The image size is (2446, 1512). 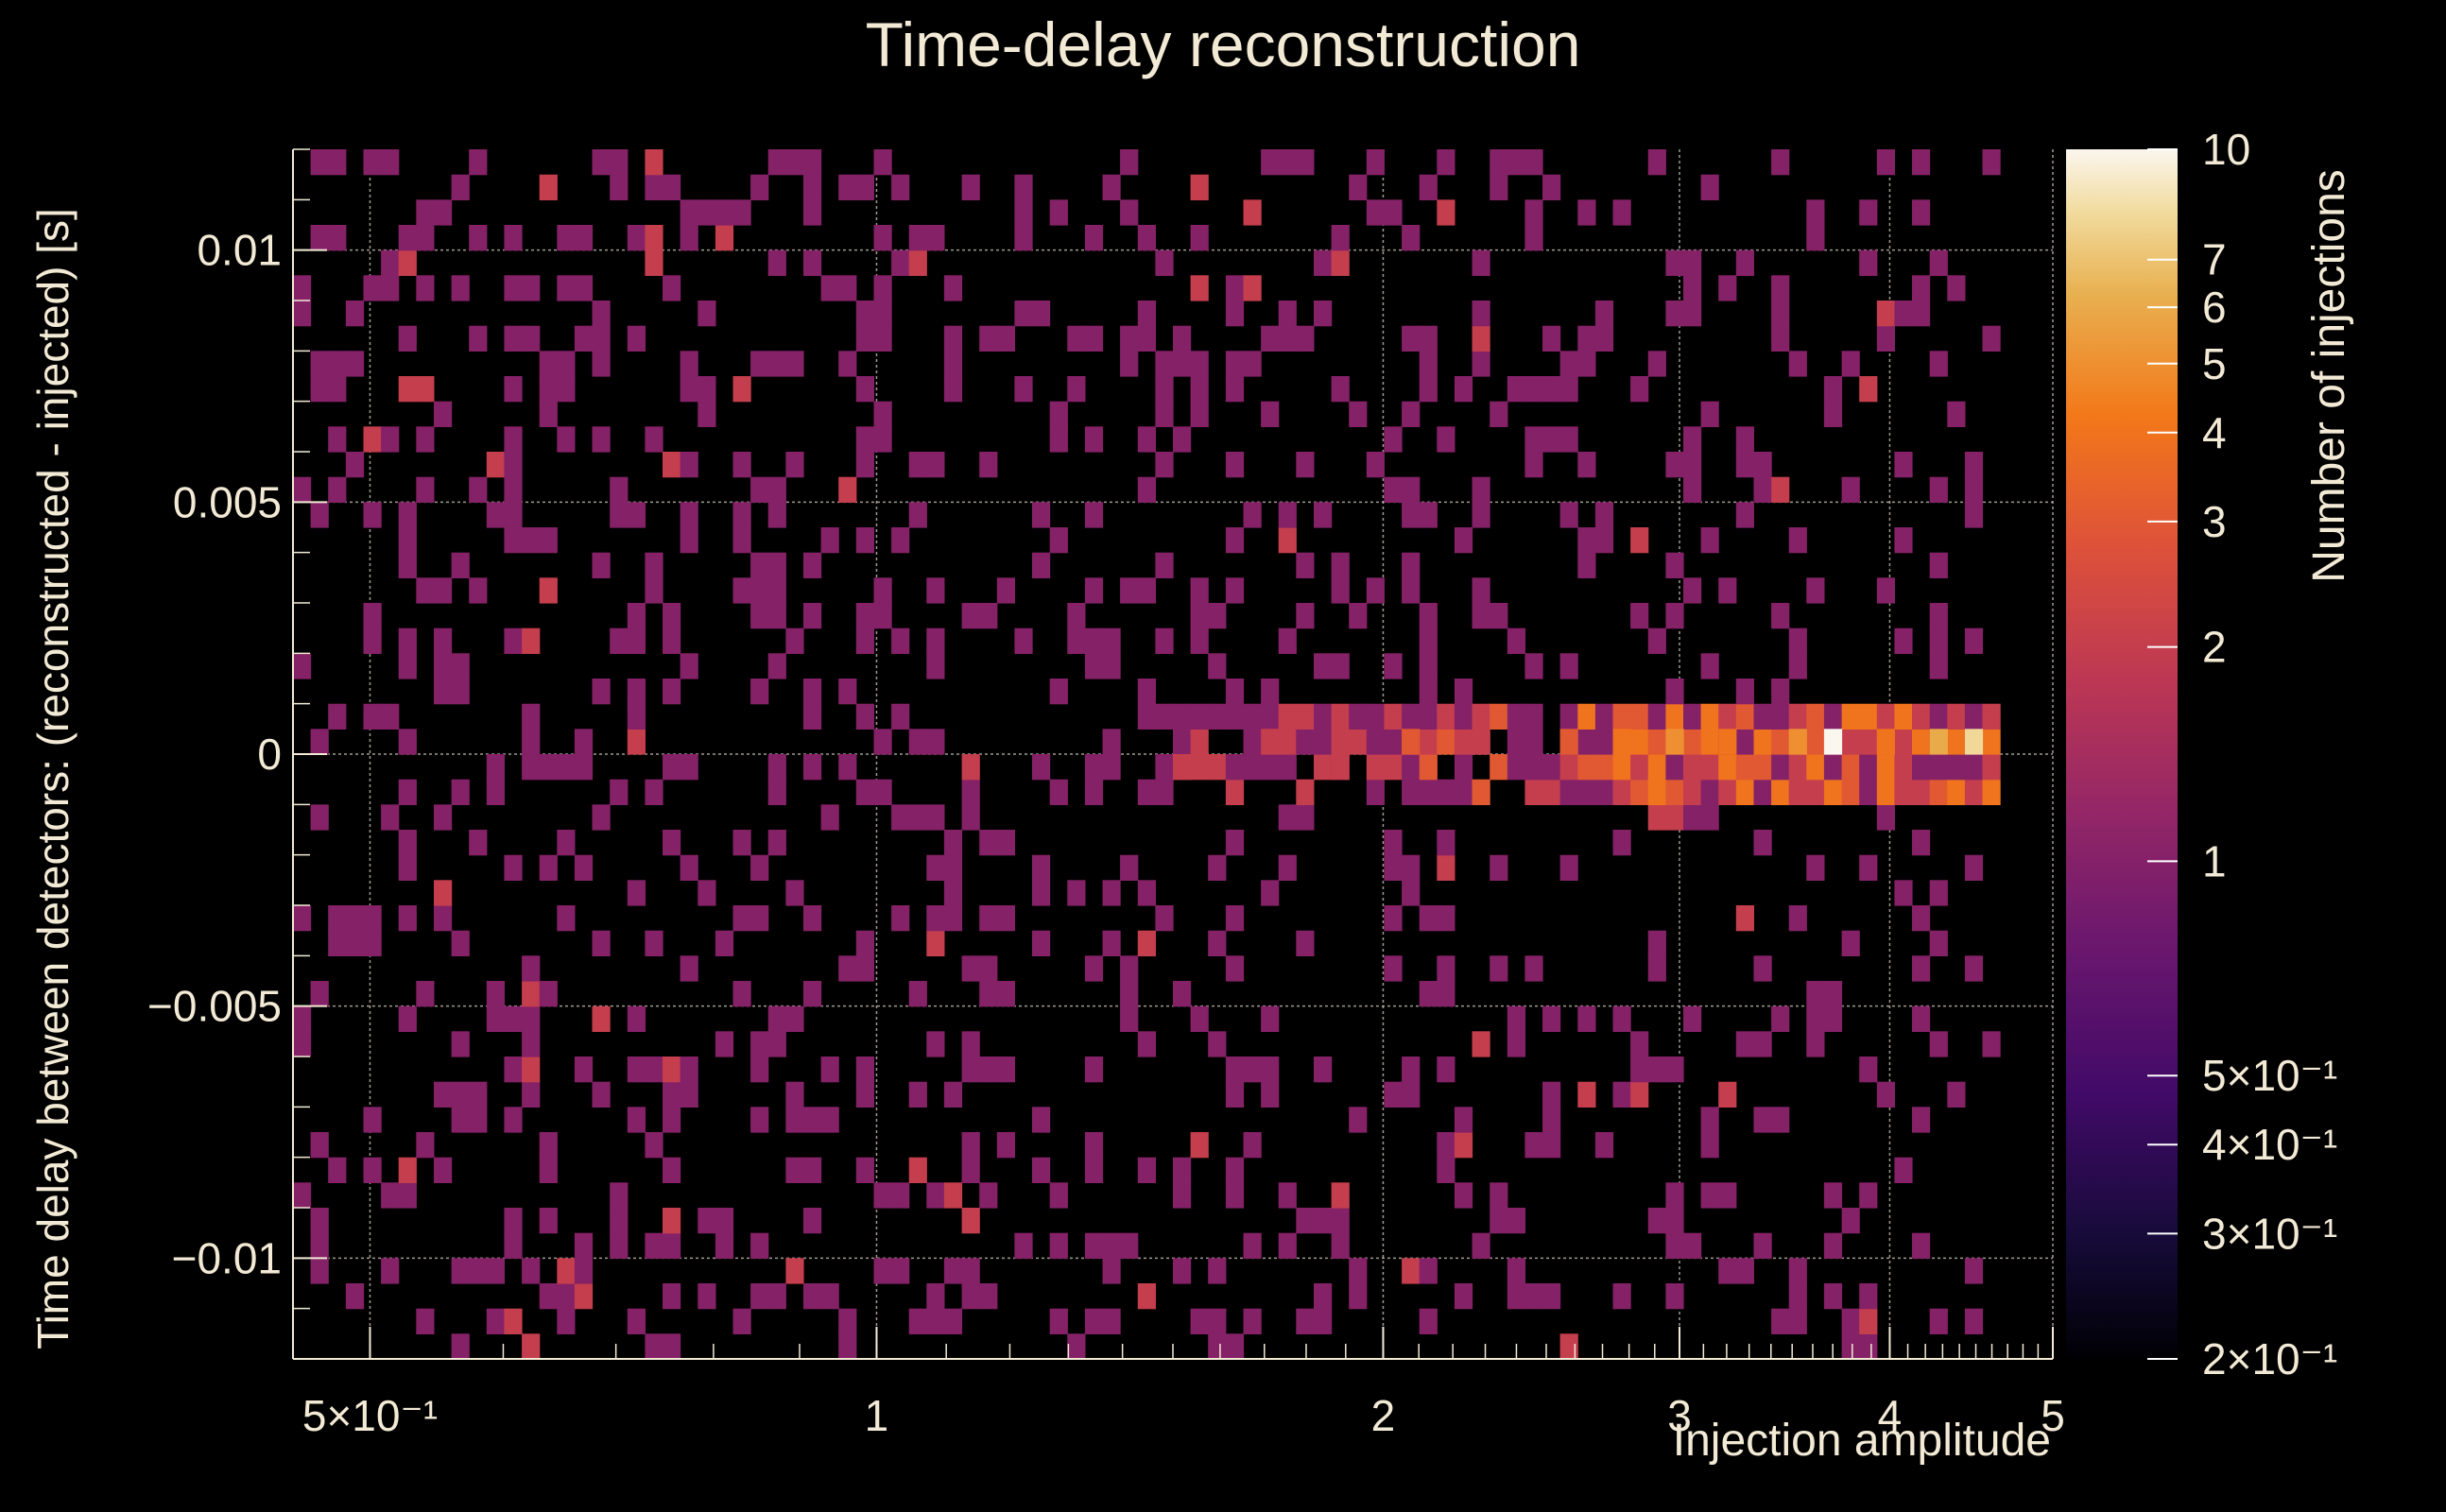 I want to click on heatmap-band-cell, so click(x=1674, y=742).